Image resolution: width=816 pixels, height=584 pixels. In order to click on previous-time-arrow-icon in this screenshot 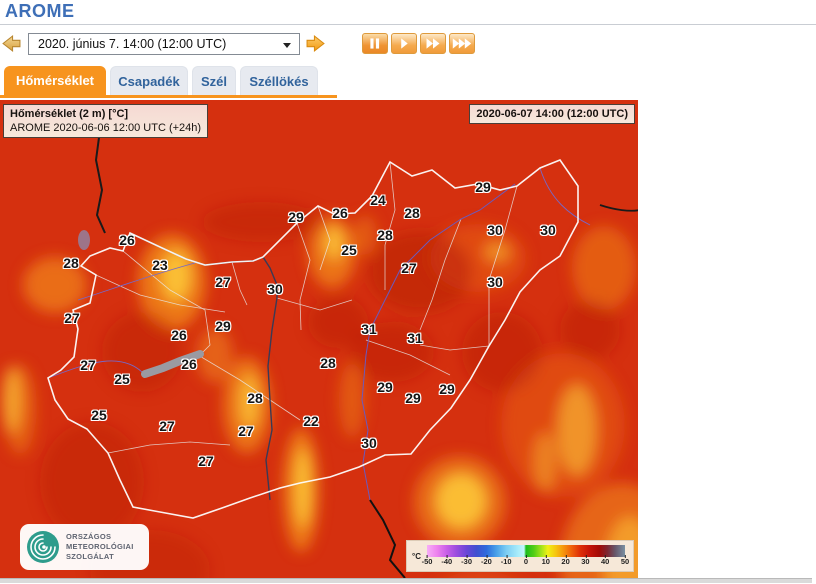, I will do `click(11, 43)`.